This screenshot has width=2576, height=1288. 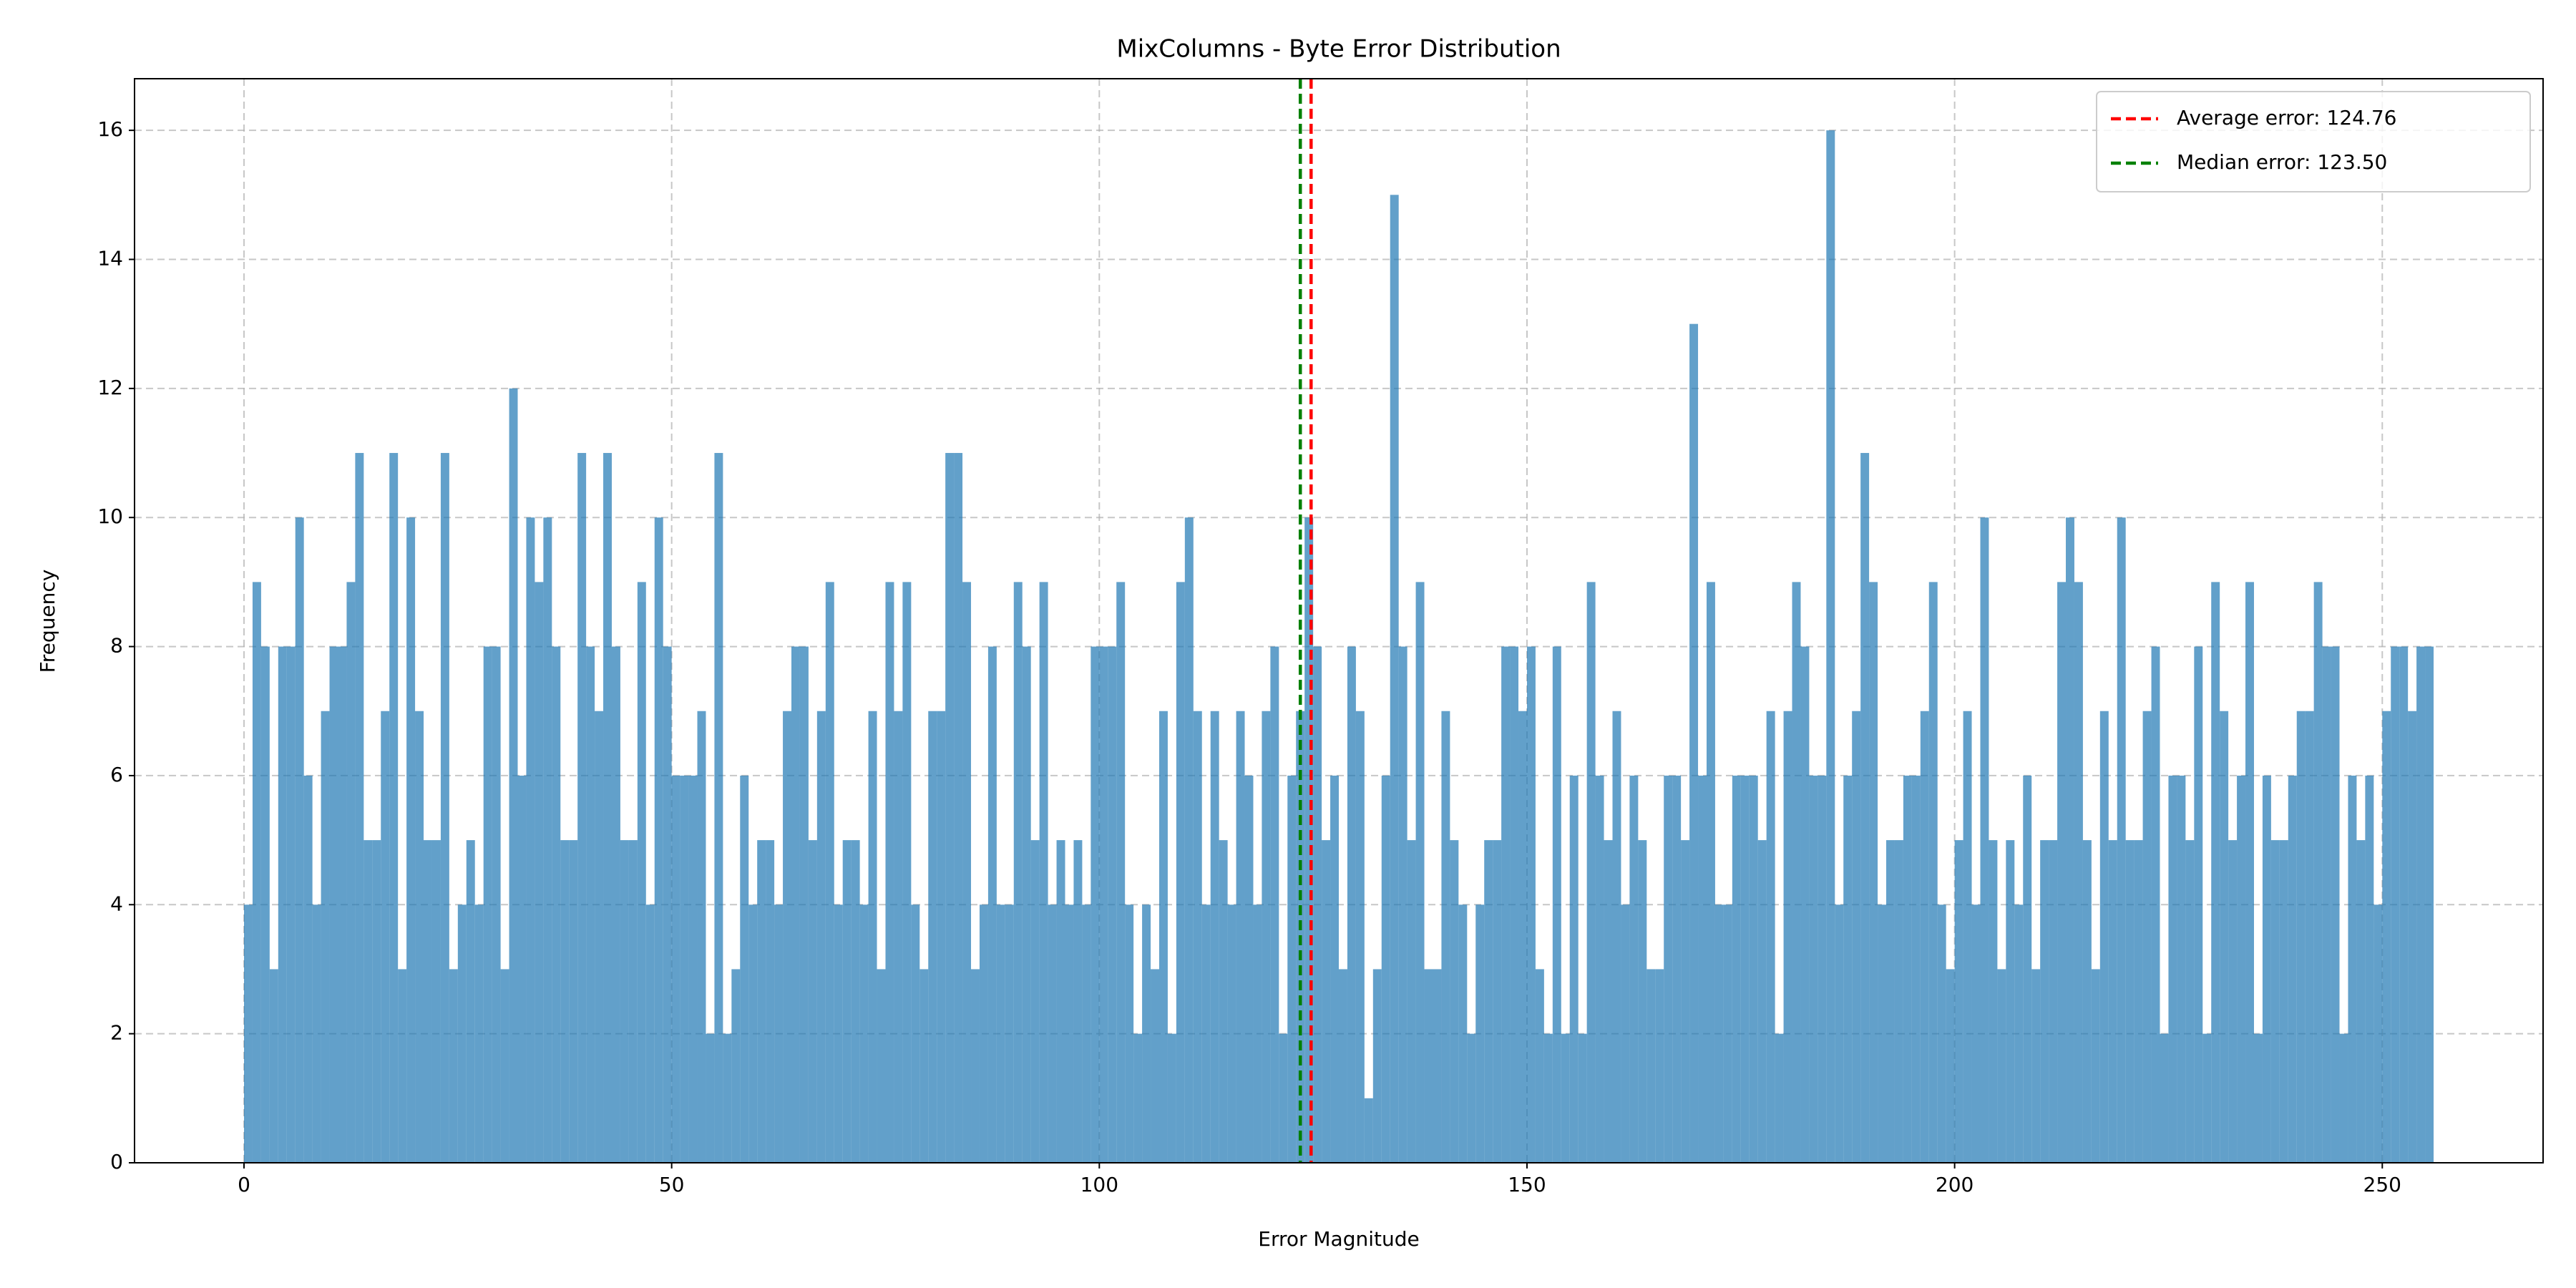 I want to click on y-tick-label: 4, so click(x=116, y=903).